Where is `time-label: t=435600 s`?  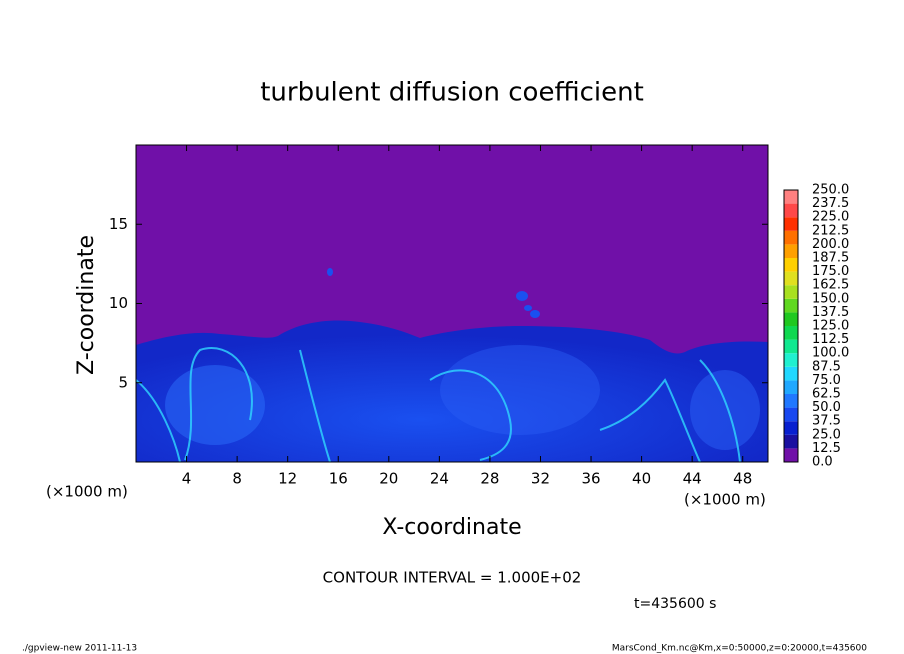
time-label: t=435600 s is located at coordinates (675, 604).